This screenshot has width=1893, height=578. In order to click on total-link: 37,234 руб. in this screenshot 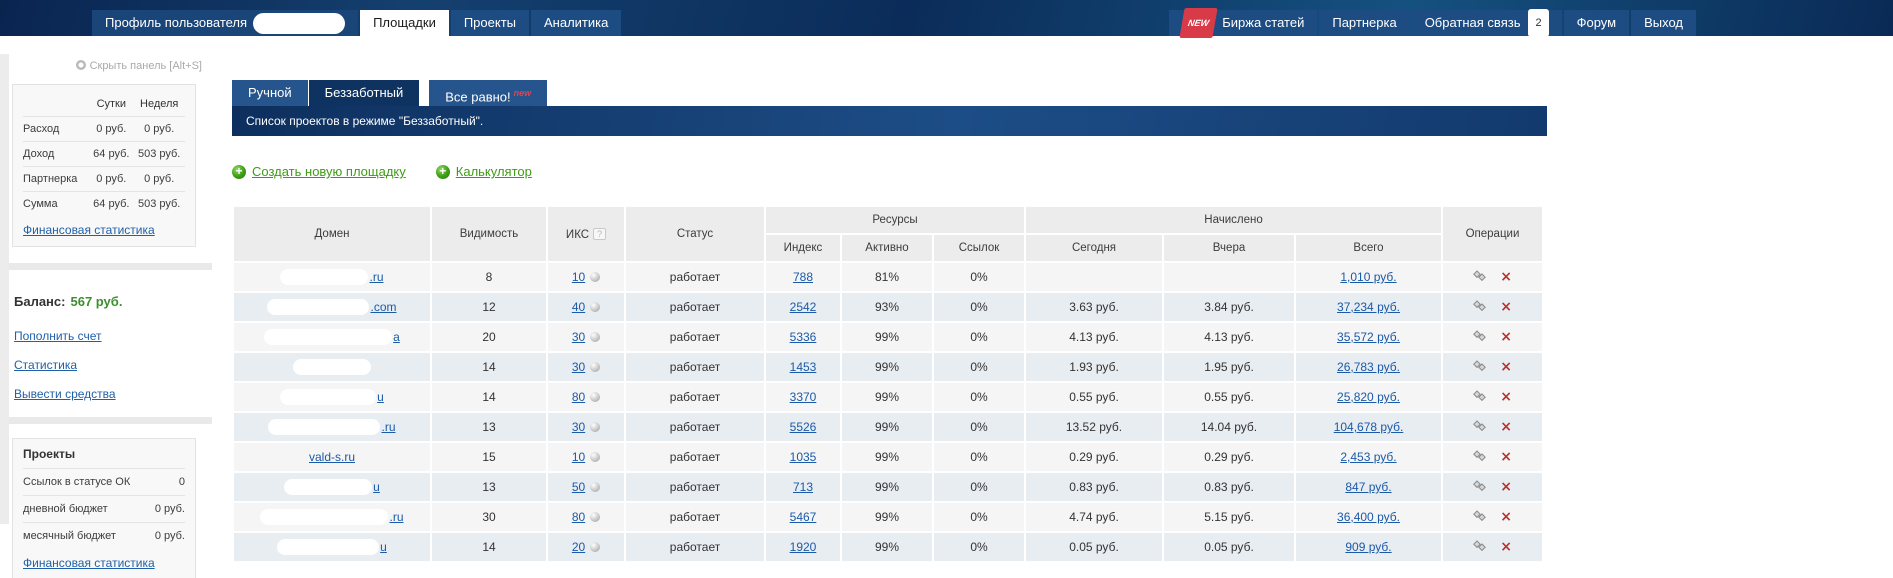, I will do `click(1368, 307)`.